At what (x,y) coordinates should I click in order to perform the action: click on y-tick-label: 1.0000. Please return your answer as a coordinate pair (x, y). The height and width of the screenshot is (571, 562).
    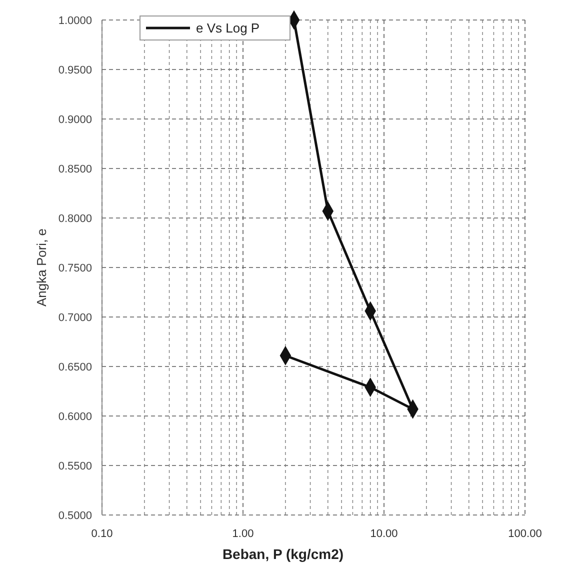
    Looking at the image, I should click on (75, 20).